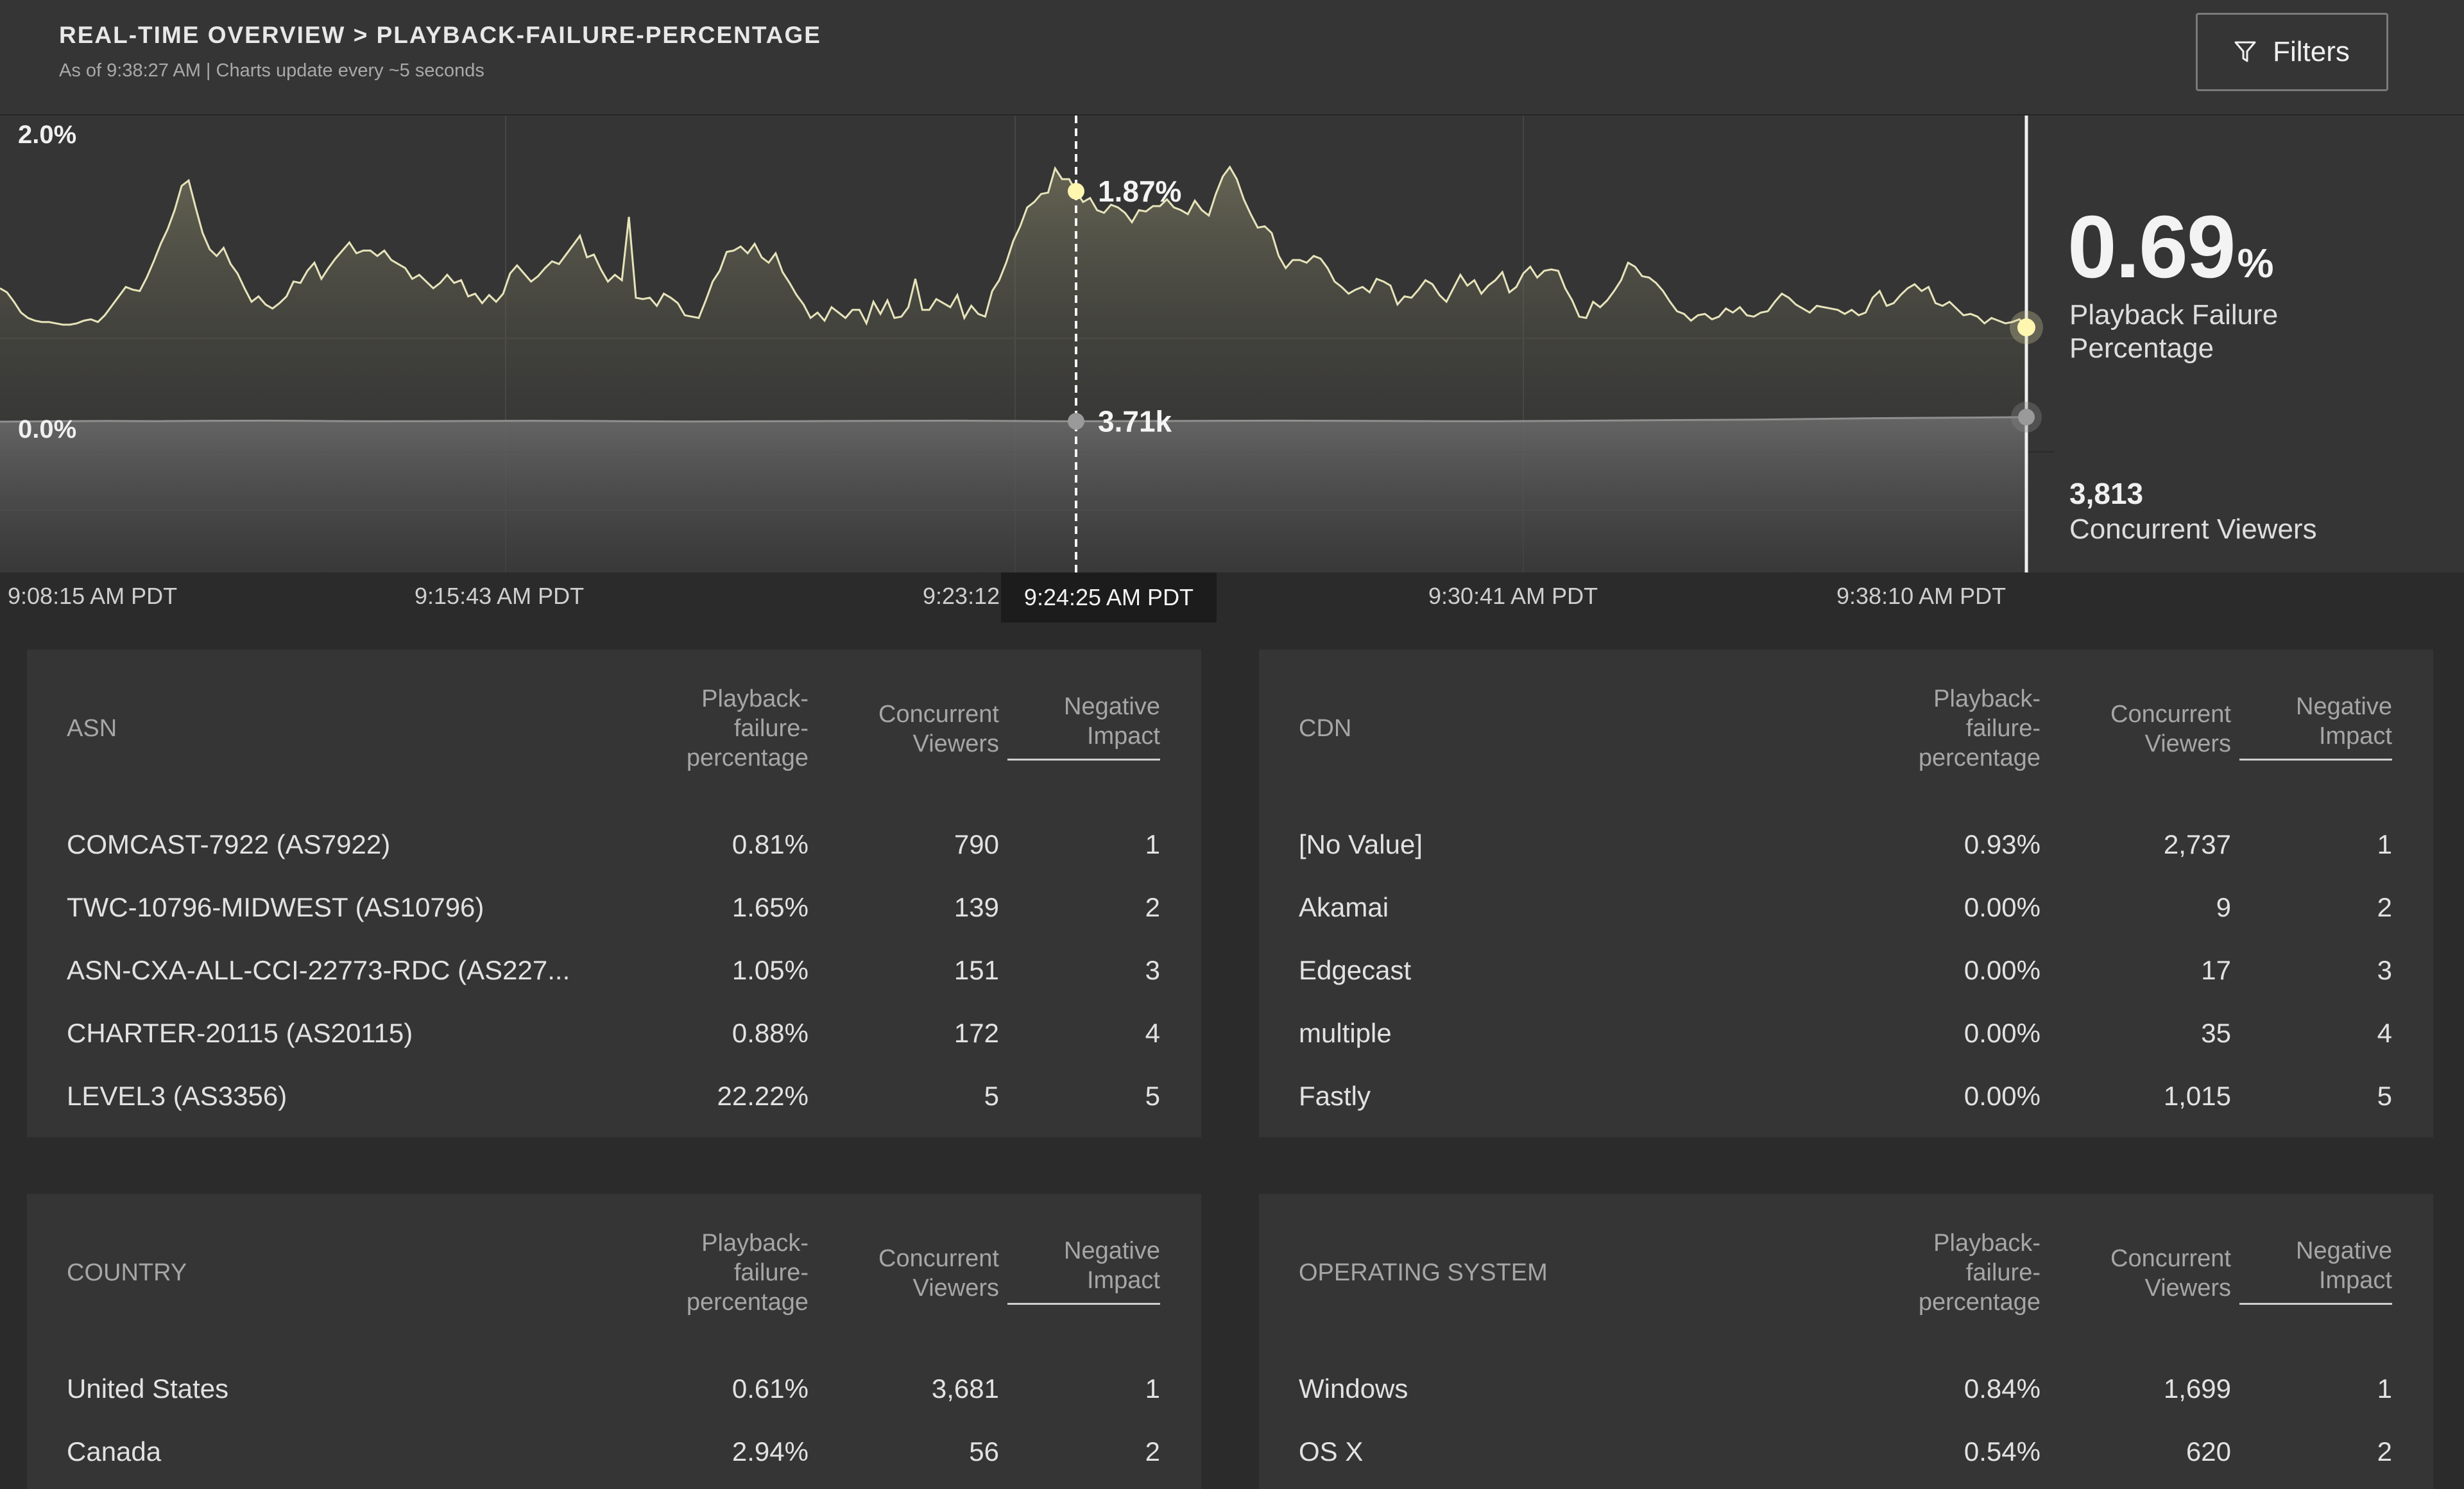  What do you see at coordinates (1356, 970) in the screenshot?
I see `row-name: Edgecast` at bounding box center [1356, 970].